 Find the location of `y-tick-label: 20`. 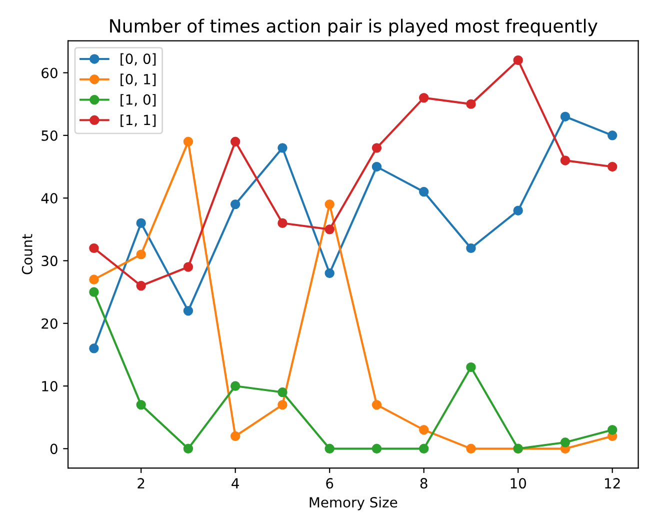

y-tick-label: 20 is located at coordinates (50, 323).